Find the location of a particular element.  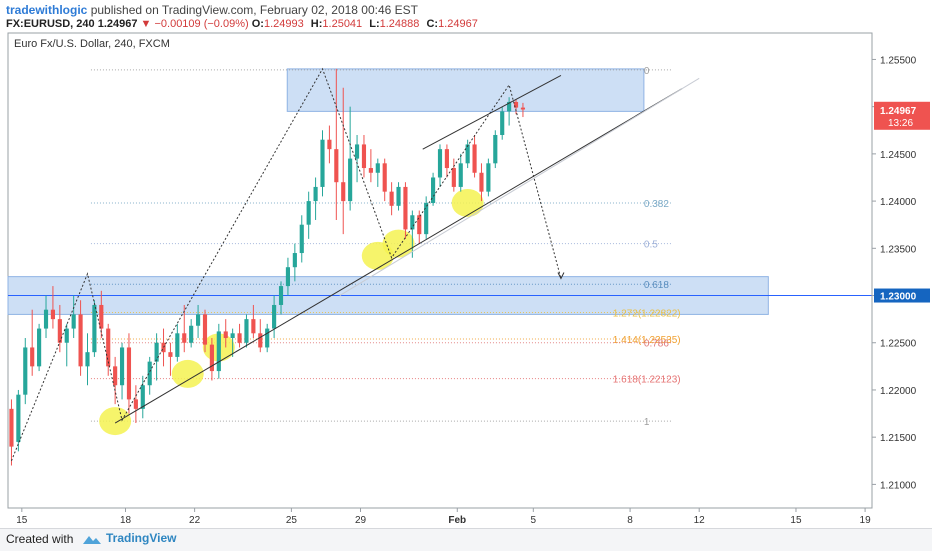

close-label: C: is located at coordinates (432, 24).